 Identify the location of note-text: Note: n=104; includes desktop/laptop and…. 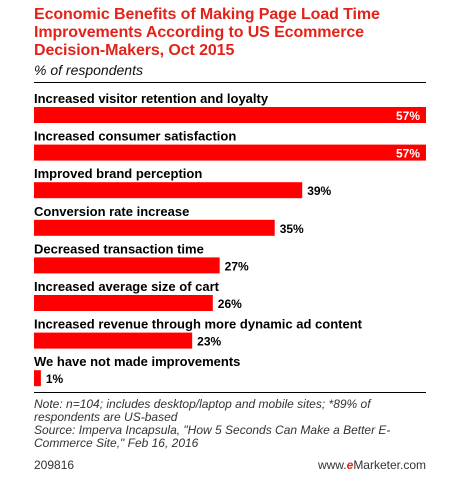
(202, 410).